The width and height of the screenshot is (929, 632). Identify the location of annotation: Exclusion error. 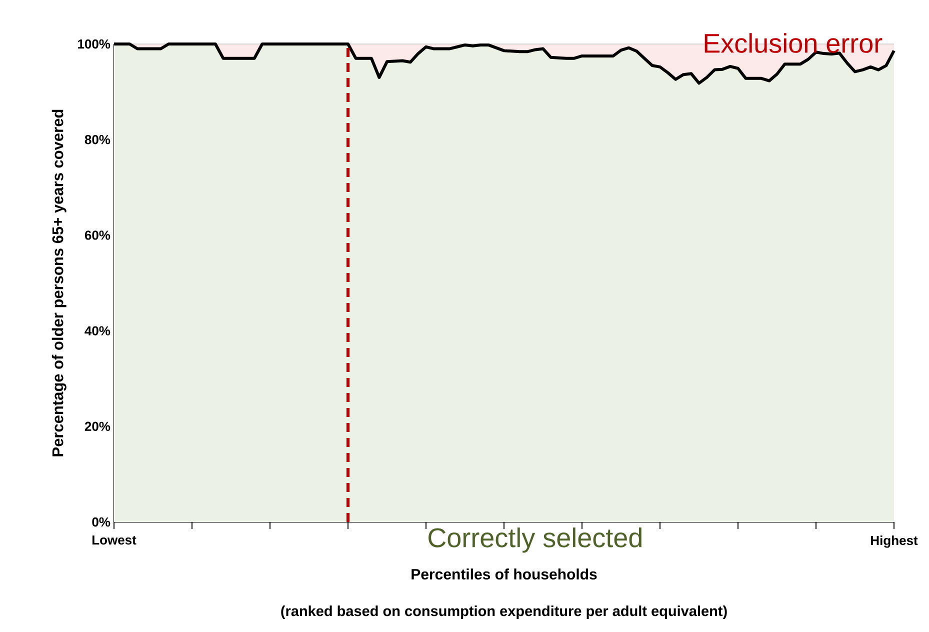
(793, 43).